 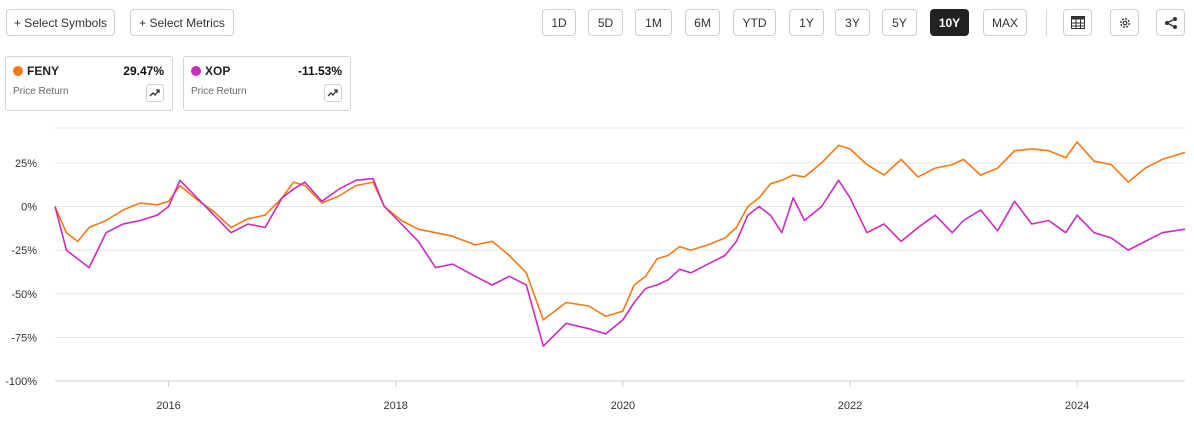 What do you see at coordinates (24, 251) in the screenshot?
I see `y-tick-label: -25%` at bounding box center [24, 251].